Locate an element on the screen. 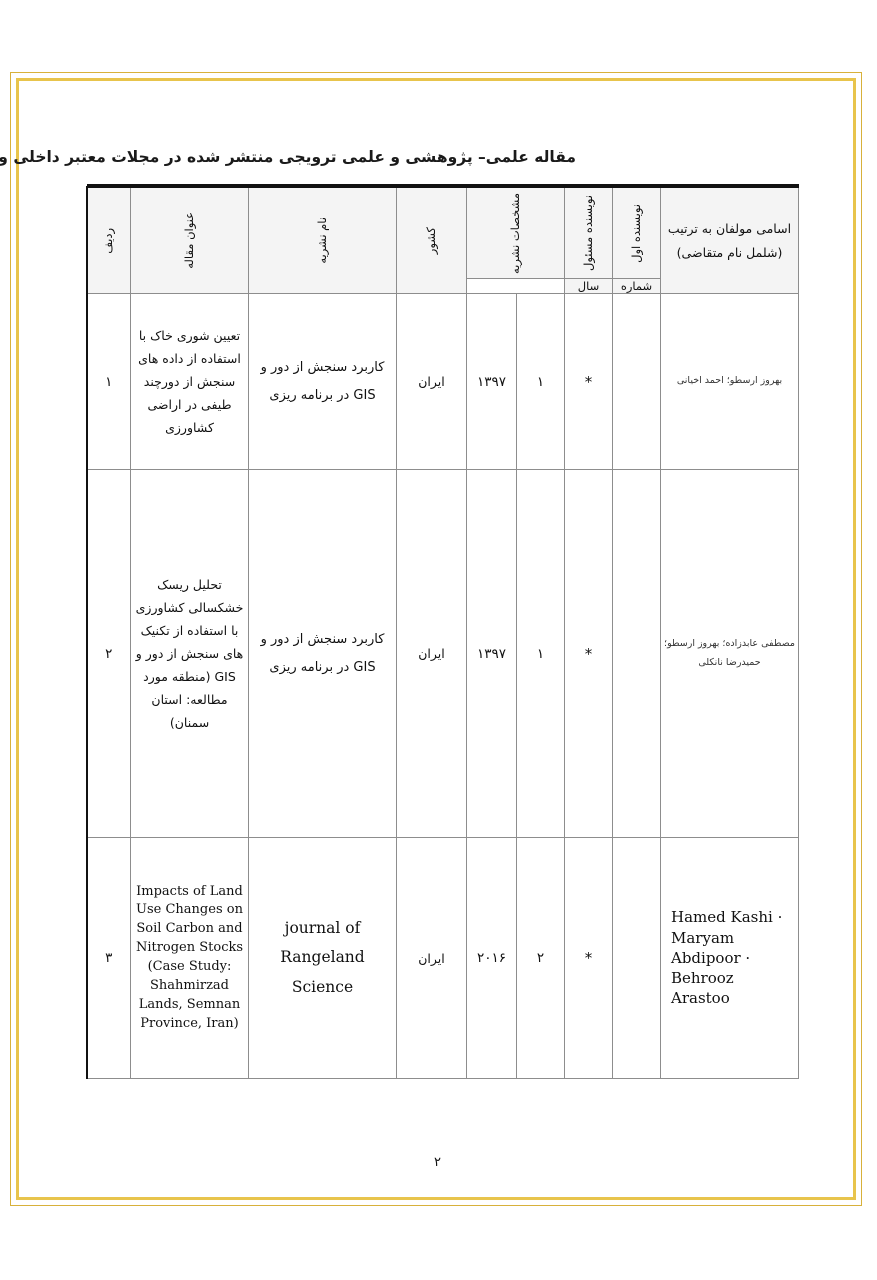  header-article-title-inner: عنوان مقاله is located at coordinates (190, 241).